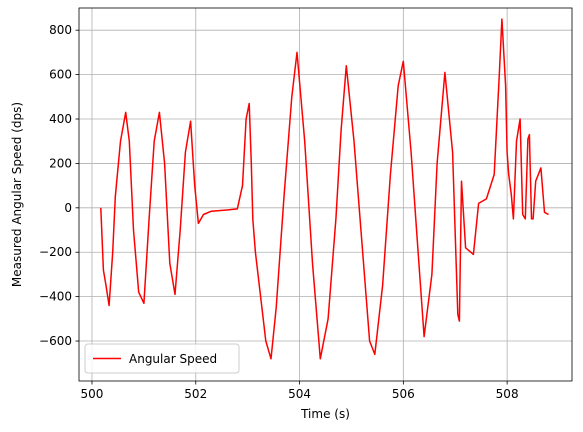 The width and height of the screenshot is (583, 432). Describe the element at coordinates (60, 75) in the screenshot. I see `y-tick-label: 600` at that location.